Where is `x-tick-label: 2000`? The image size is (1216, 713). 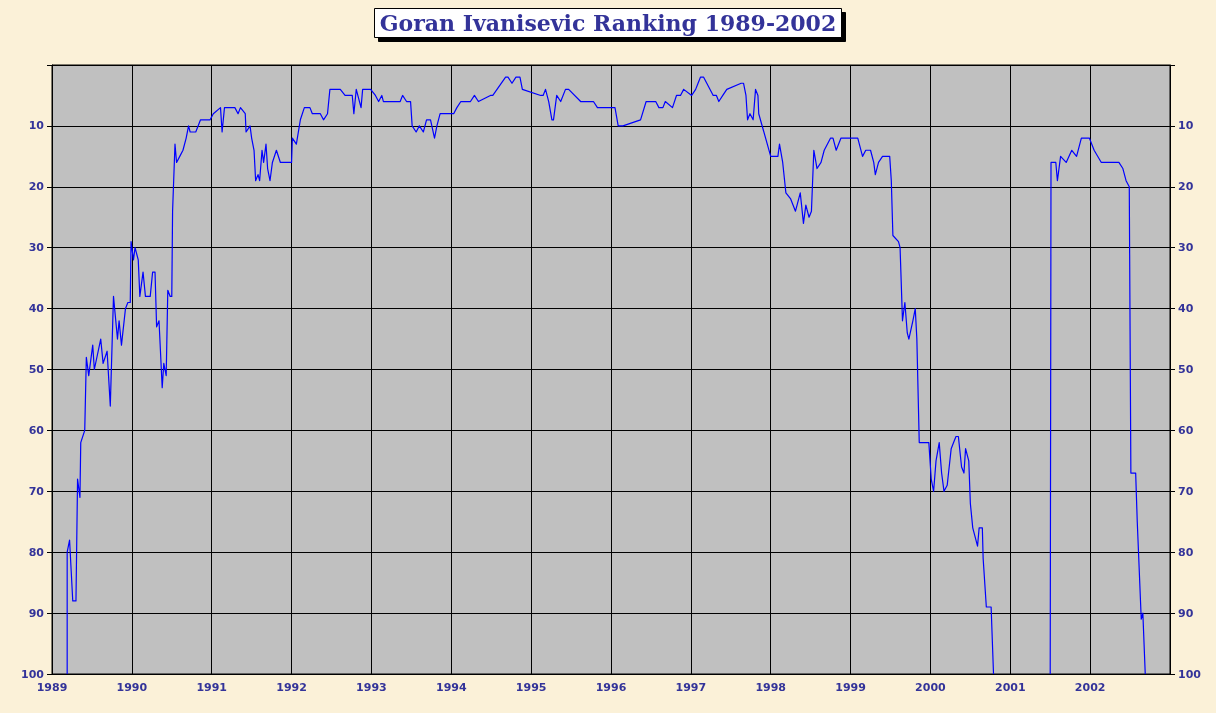 x-tick-label: 2000 is located at coordinates (931, 687).